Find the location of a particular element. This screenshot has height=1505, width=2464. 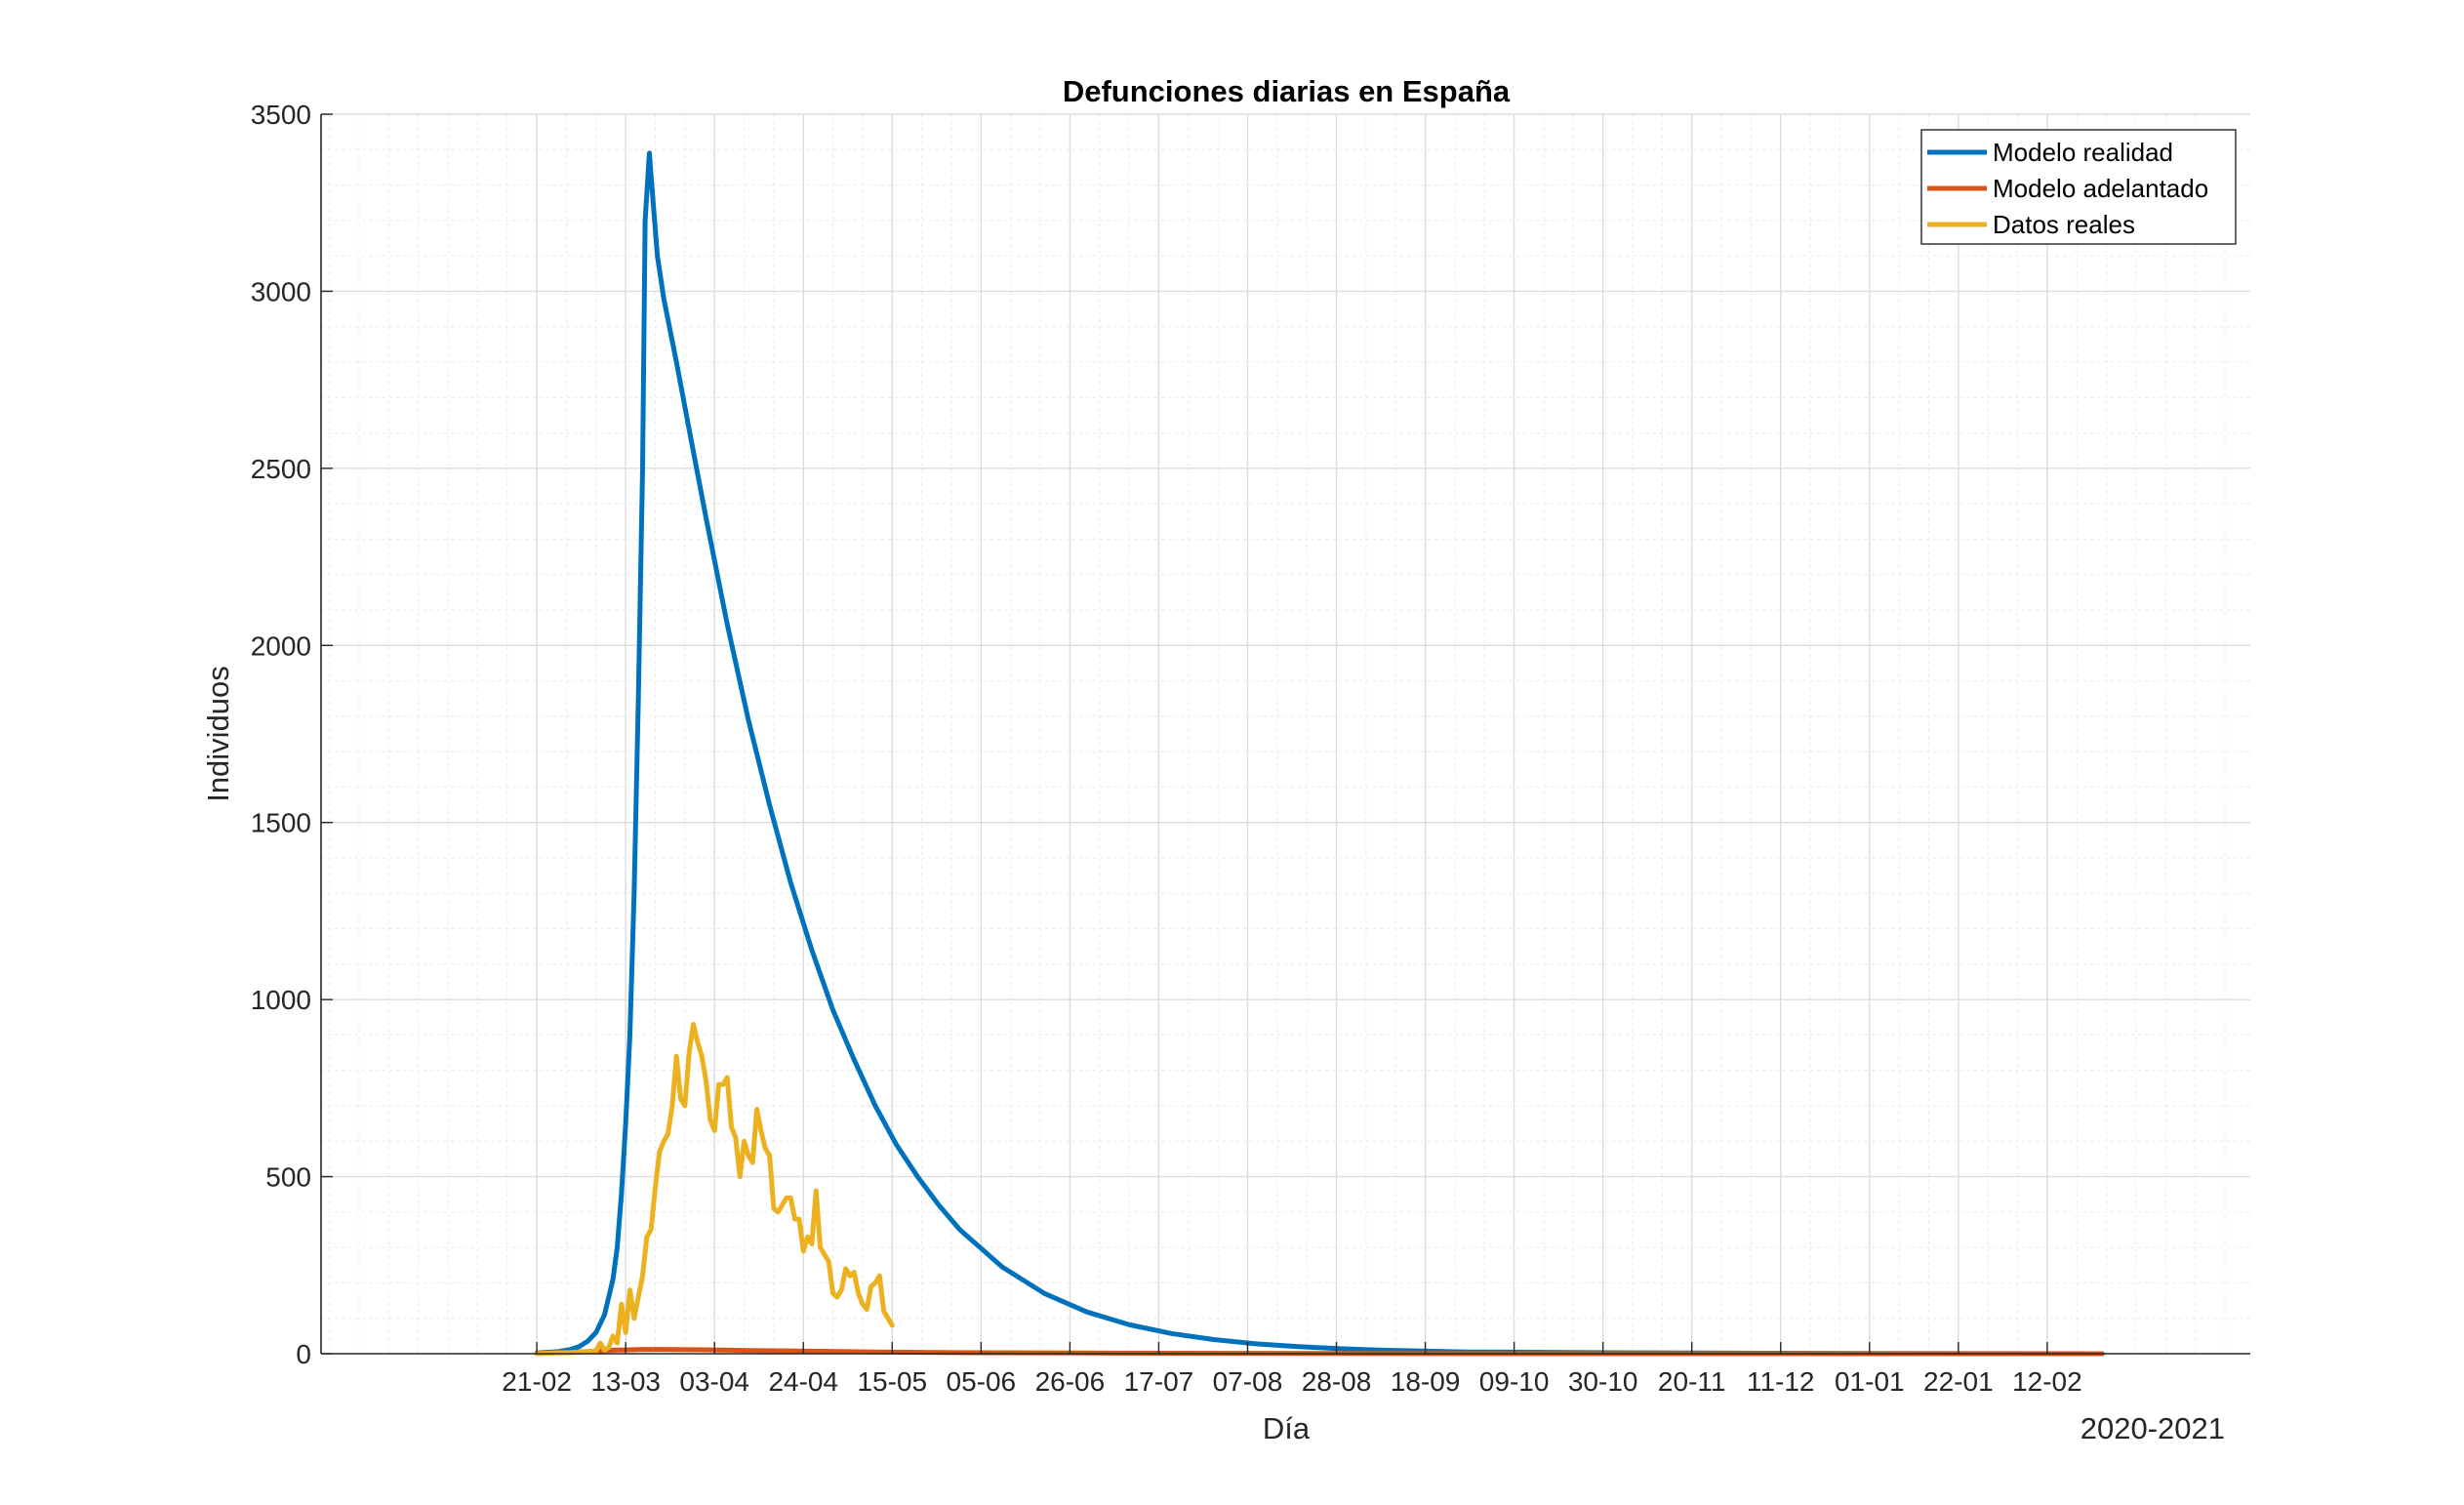

legend-entry-datos-reales: Datos reales is located at coordinates (2031, 224).